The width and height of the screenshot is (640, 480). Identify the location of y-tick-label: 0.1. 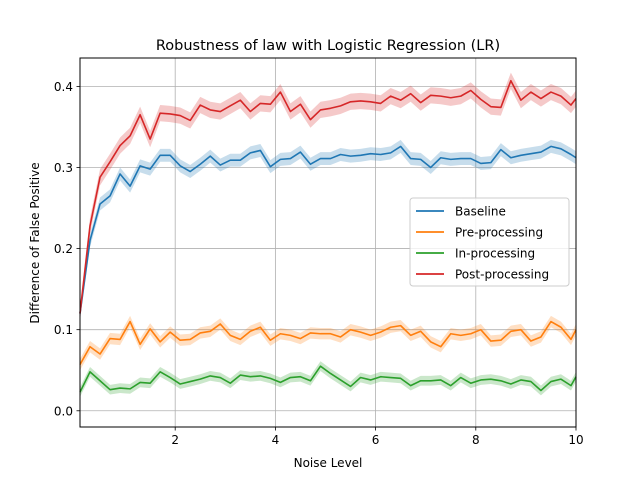
(63, 330).